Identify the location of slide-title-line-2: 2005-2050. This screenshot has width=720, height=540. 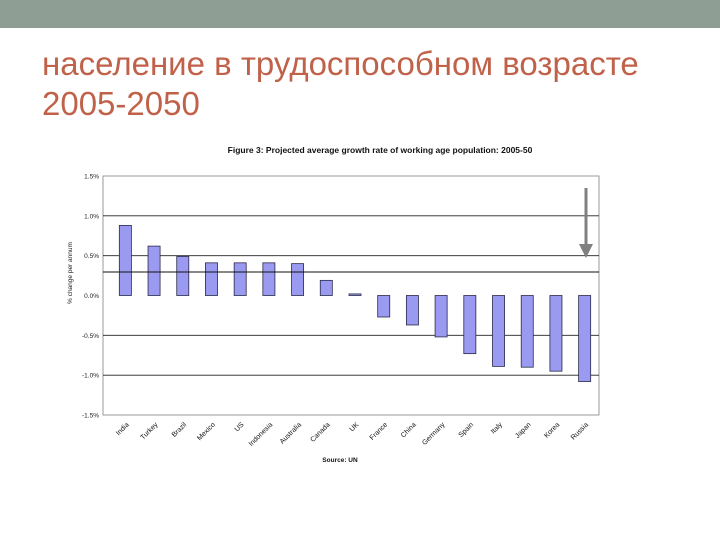
(121, 103).